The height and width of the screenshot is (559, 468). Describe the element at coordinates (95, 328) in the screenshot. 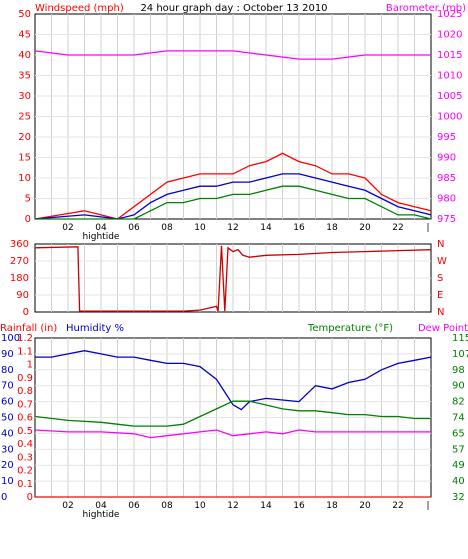

I see `humidity-axis-label: Humidity %` at that location.